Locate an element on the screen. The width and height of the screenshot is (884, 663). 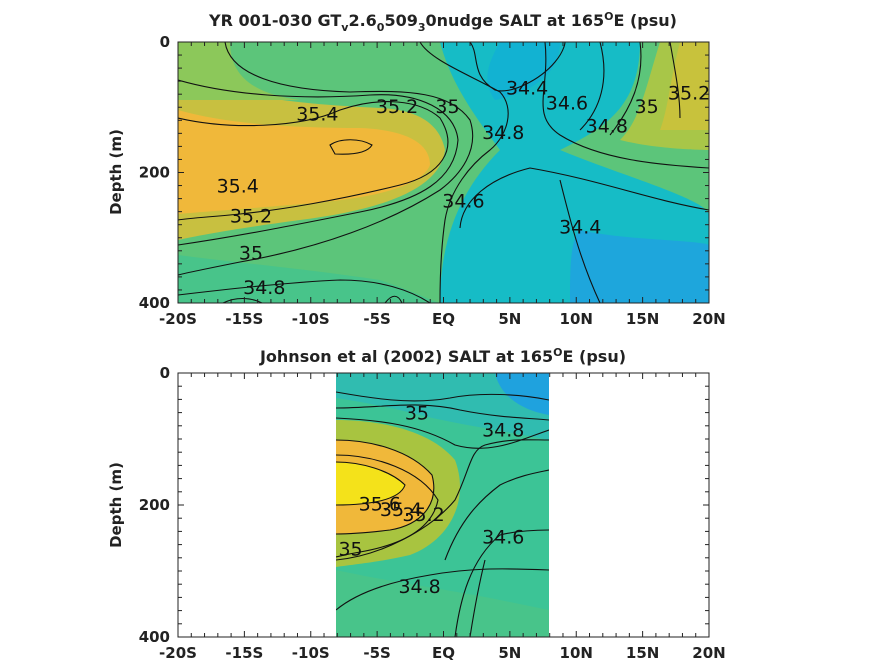
observation-x-tick-label: 20N is located at coordinates (708, 653).